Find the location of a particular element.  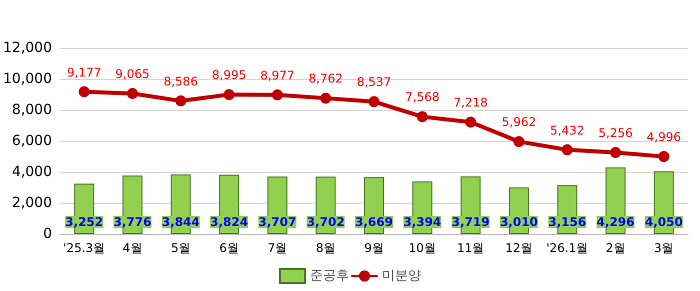

x-tick-label: 2월 is located at coordinates (616, 248).